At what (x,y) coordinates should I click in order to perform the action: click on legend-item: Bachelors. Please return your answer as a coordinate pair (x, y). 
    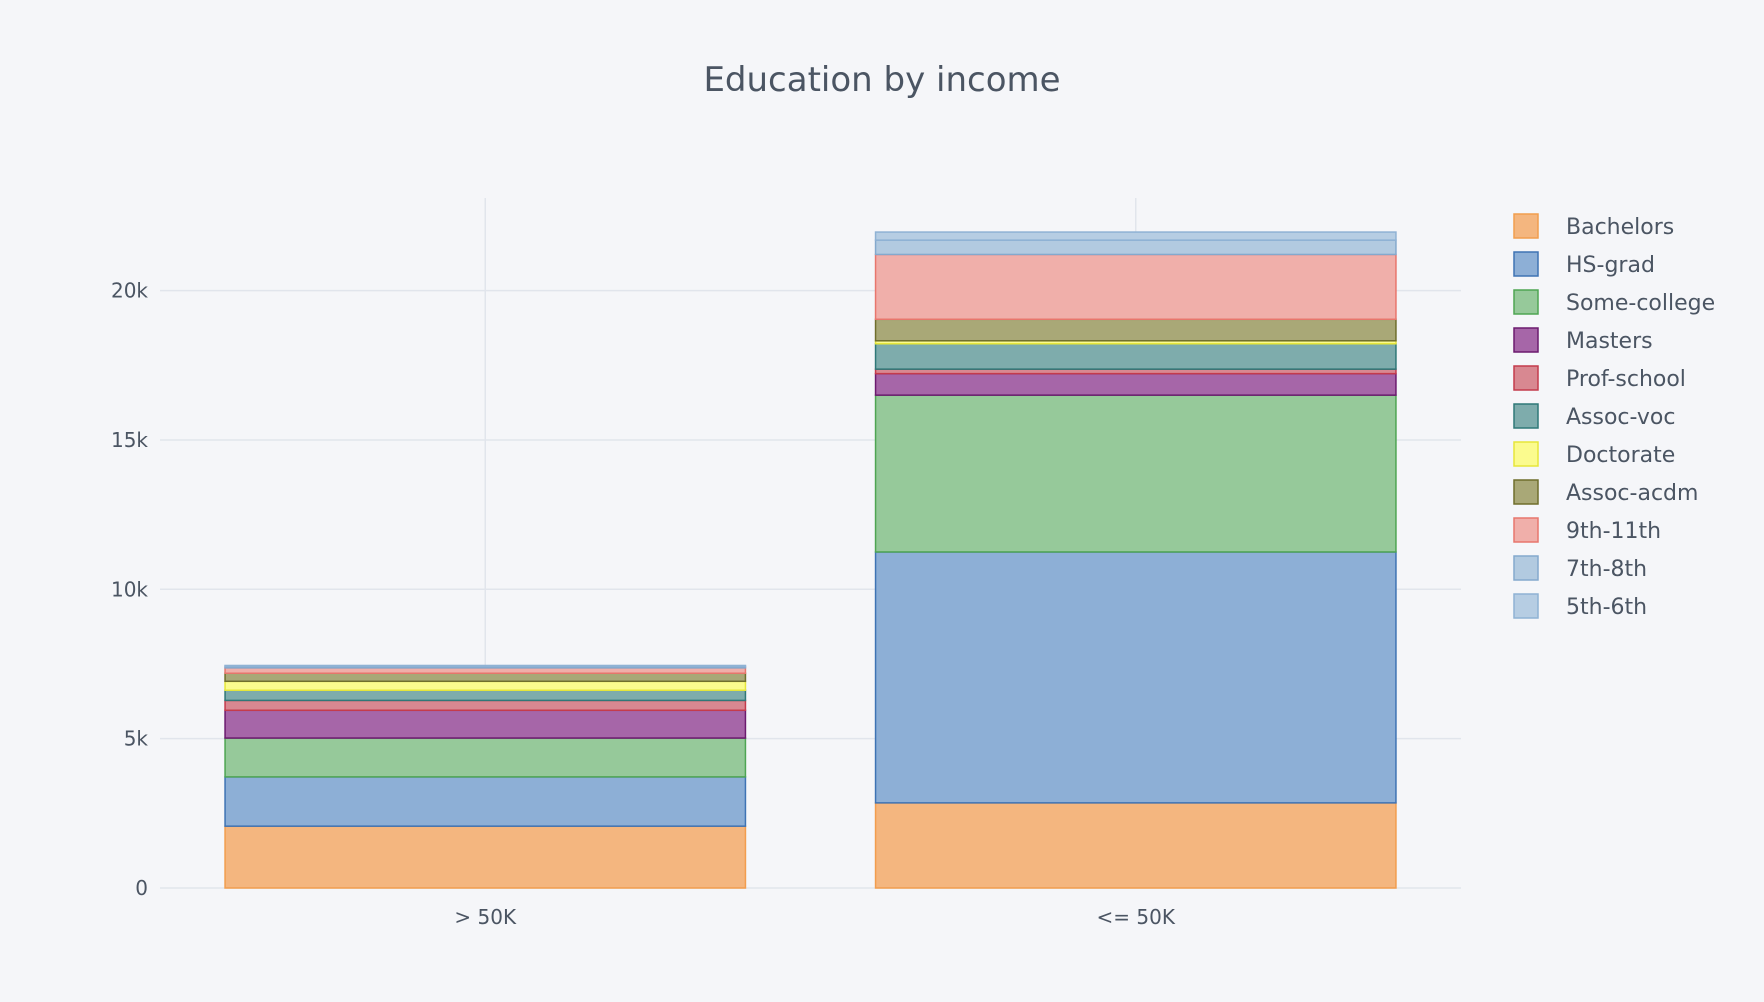
    Looking at the image, I should click on (1593, 226).